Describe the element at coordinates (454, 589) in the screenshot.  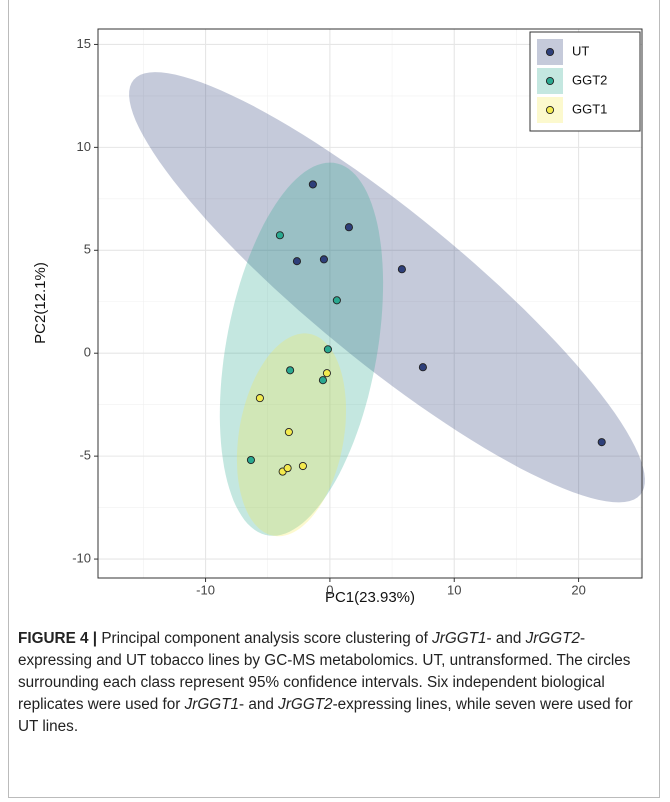
I see `x-tick-label: 10` at that location.